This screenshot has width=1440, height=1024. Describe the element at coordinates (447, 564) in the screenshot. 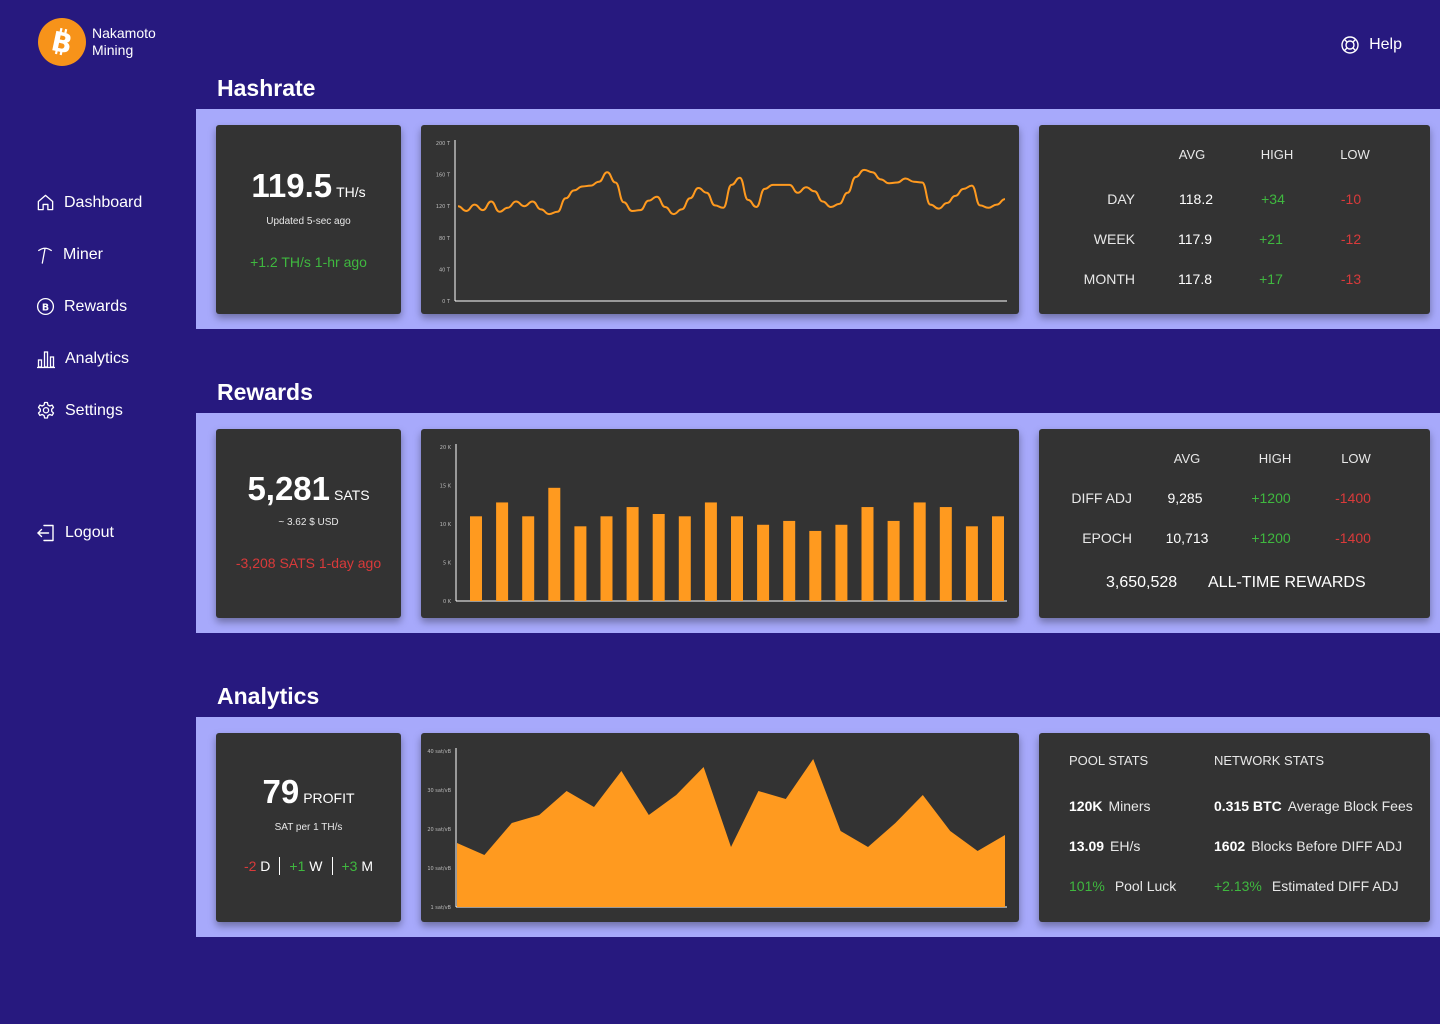

I see `y-tick-label: 5 K` at that location.